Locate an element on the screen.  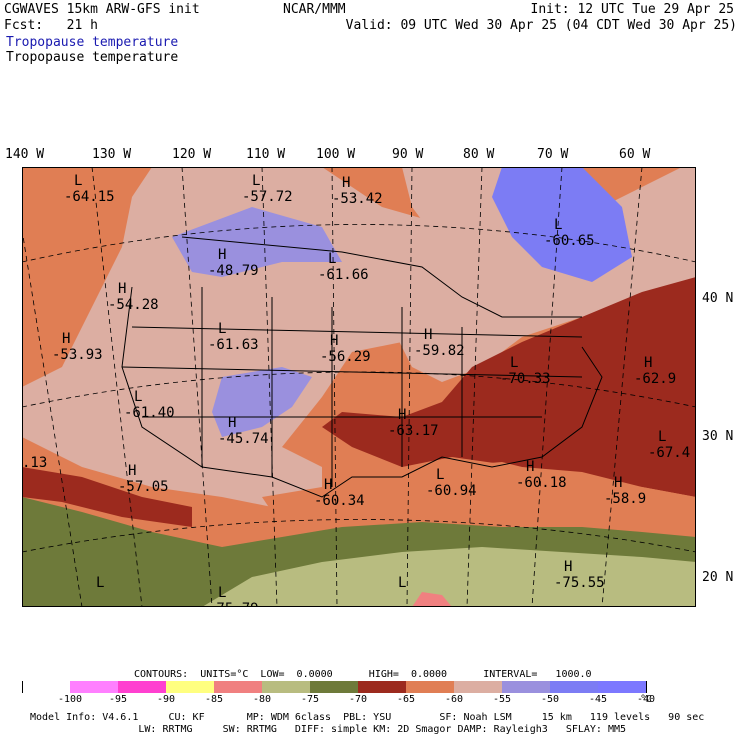
map-label: H -56.29 is located at coordinates (345, 349).